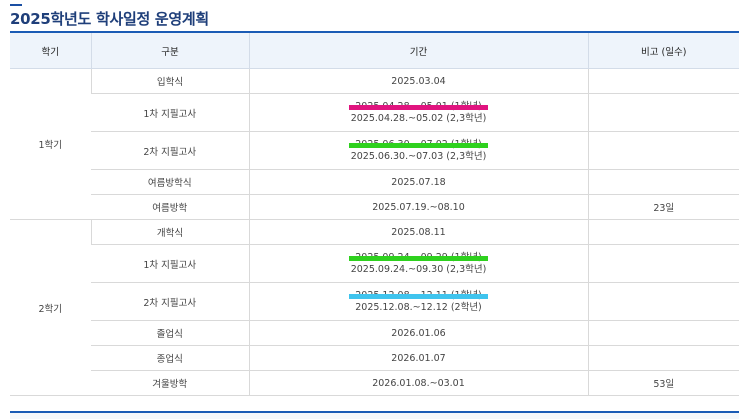 This screenshot has height=419, width=743. What do you see at coordinates (418, 333) in the screenshot?
I see `period-cell: 2026.01.06` at bounding box center [418, 333].